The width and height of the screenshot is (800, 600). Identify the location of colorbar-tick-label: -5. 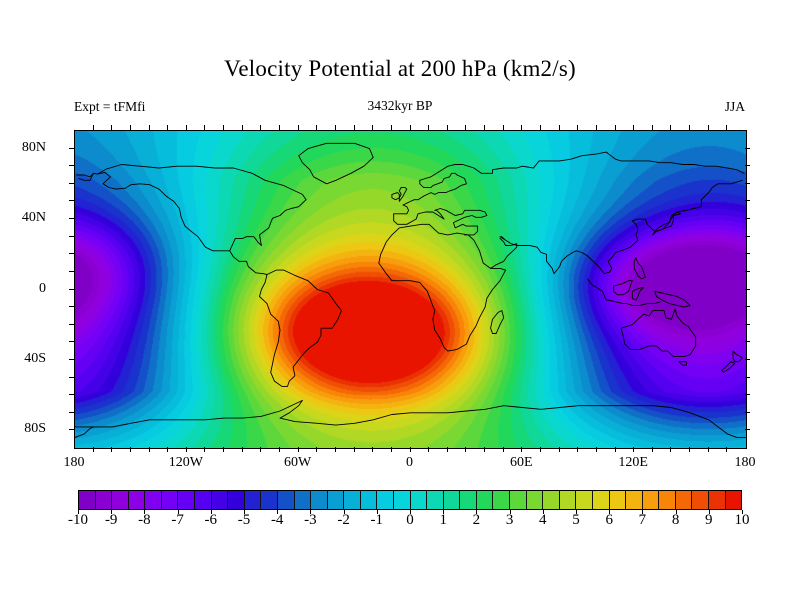
(244, 520).